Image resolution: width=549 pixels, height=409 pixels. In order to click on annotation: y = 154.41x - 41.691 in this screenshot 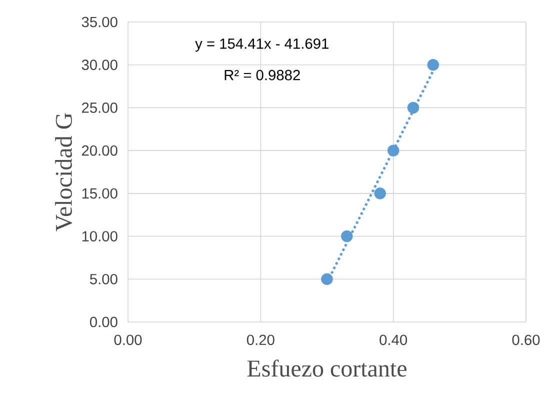, I will do `click(261, 45)`.